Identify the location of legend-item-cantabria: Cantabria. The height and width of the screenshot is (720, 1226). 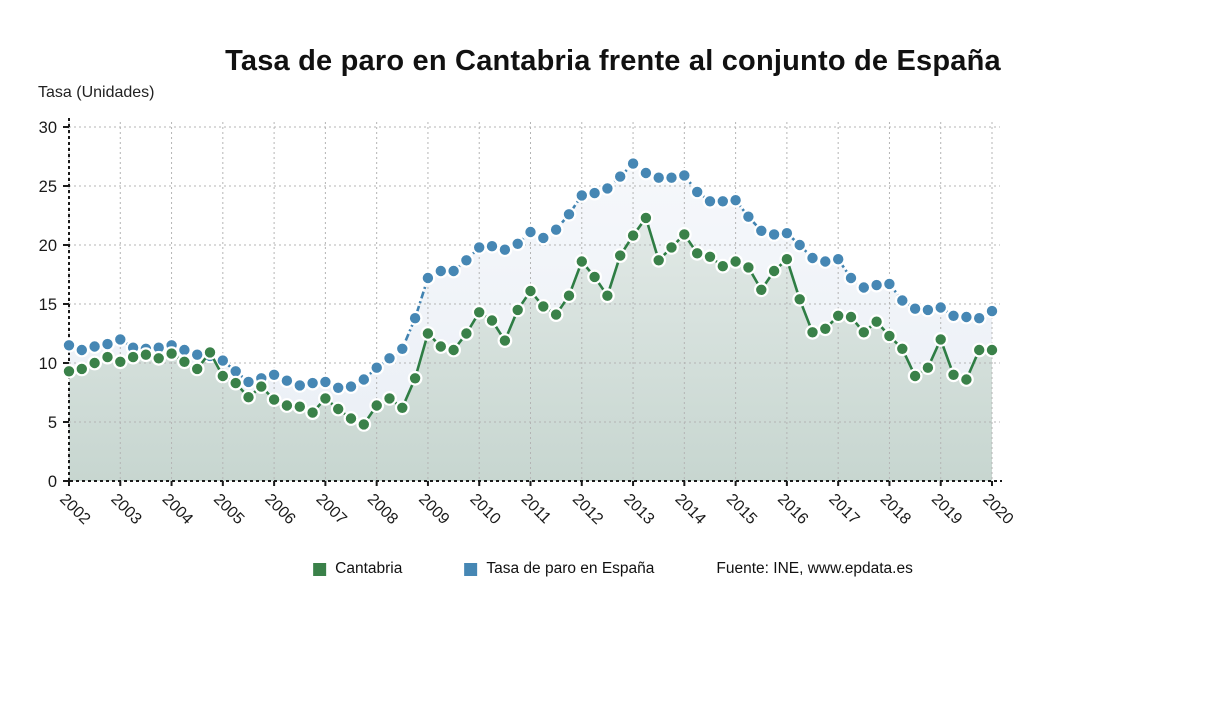
(357, 569).